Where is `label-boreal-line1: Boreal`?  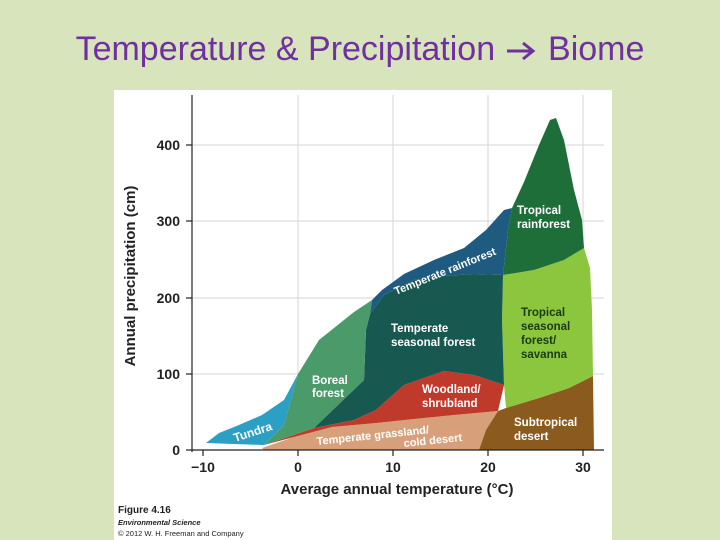 label-boreal-line1: Boreal is located at coordinates (330, 381).